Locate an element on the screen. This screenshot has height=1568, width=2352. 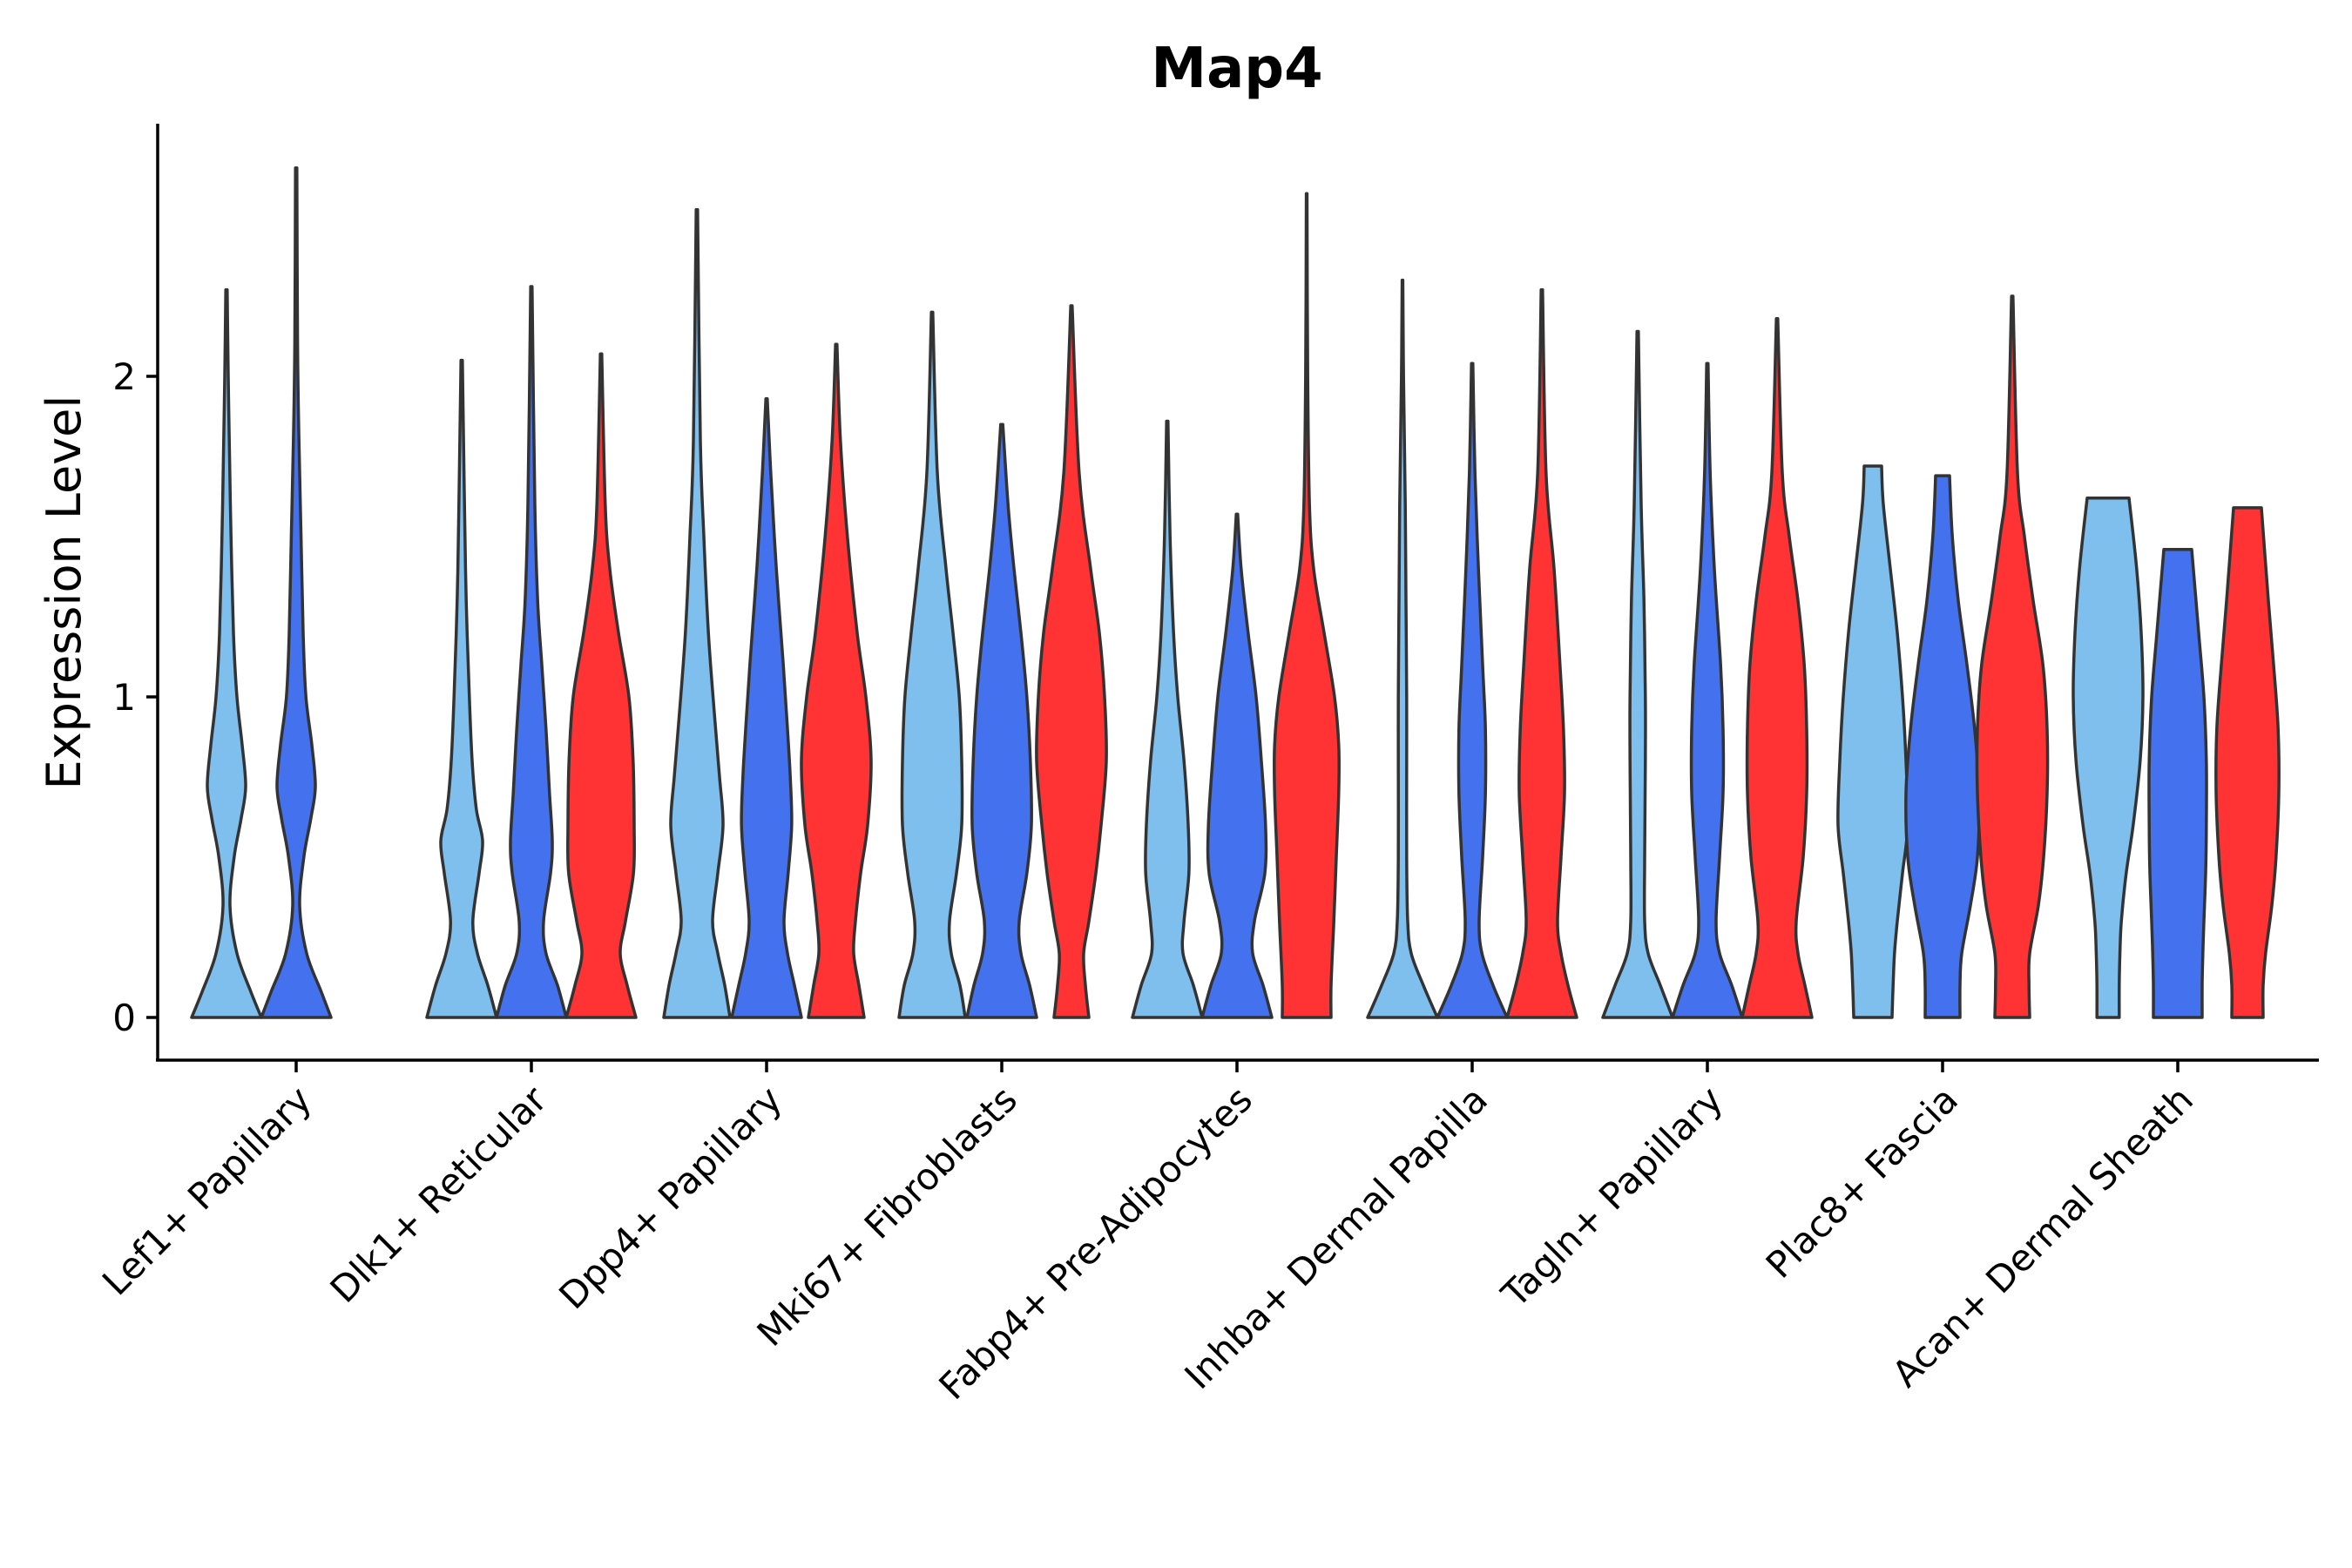
x-tick-label: Tagln+ Papillary is located at coordinates (1612, 1196).